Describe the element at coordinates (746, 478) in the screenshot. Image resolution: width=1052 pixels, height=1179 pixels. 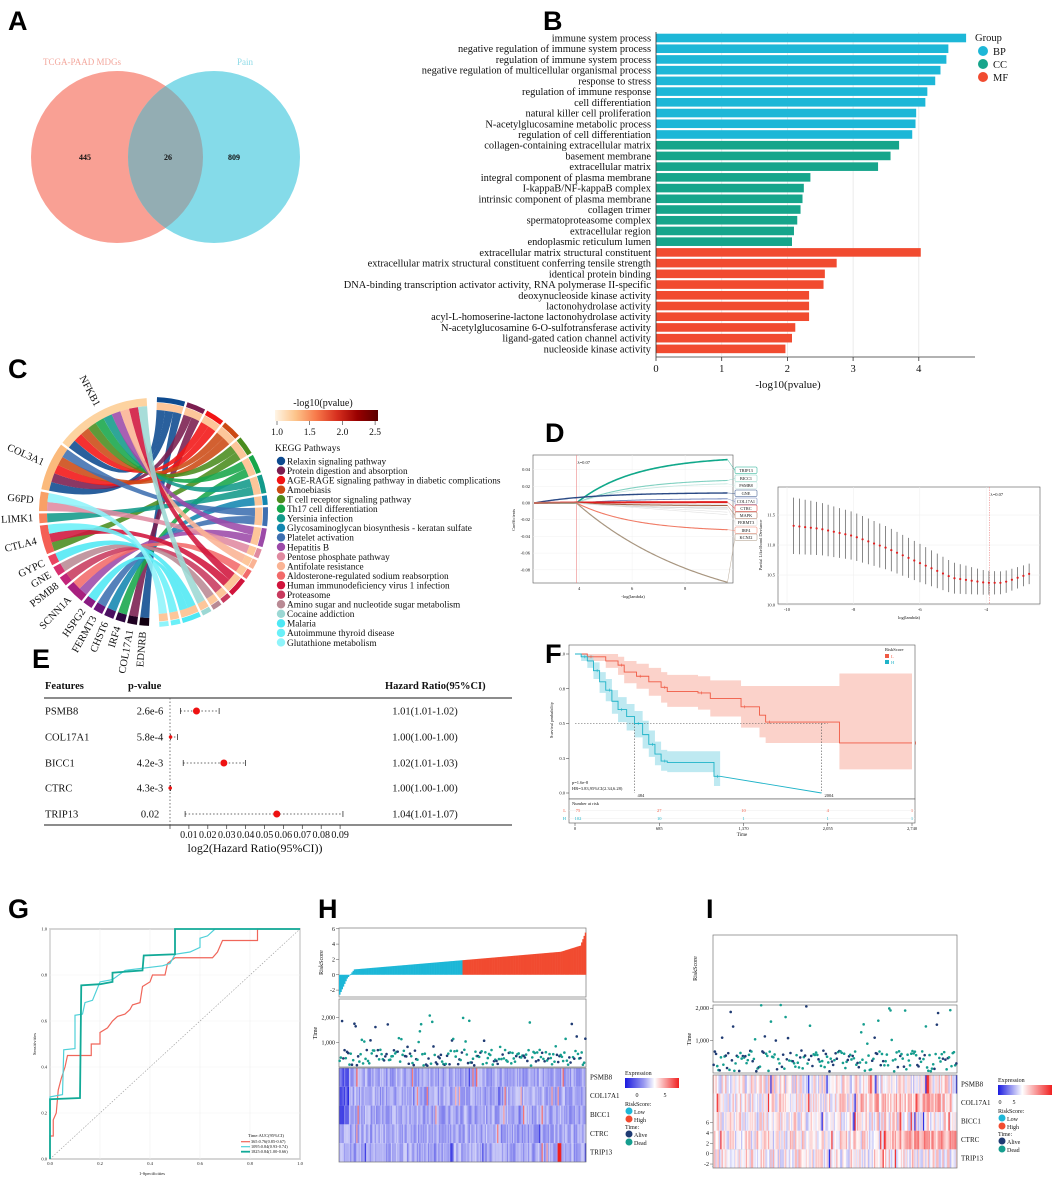
I see `gene-label: BICC1` at that location.